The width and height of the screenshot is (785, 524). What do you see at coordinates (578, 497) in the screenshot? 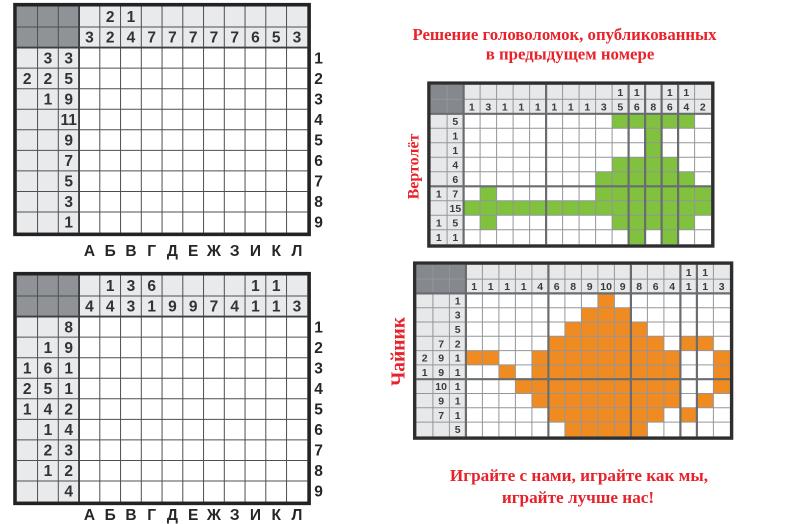
I see `svg-text: играйте лучше нас!` at bounding box center [578, 497].